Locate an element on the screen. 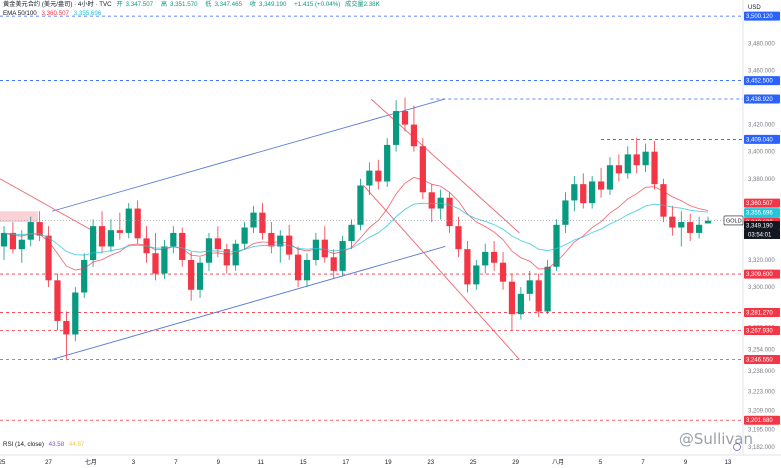  watermark: @Sullivan is located at coordinates (715, 439).